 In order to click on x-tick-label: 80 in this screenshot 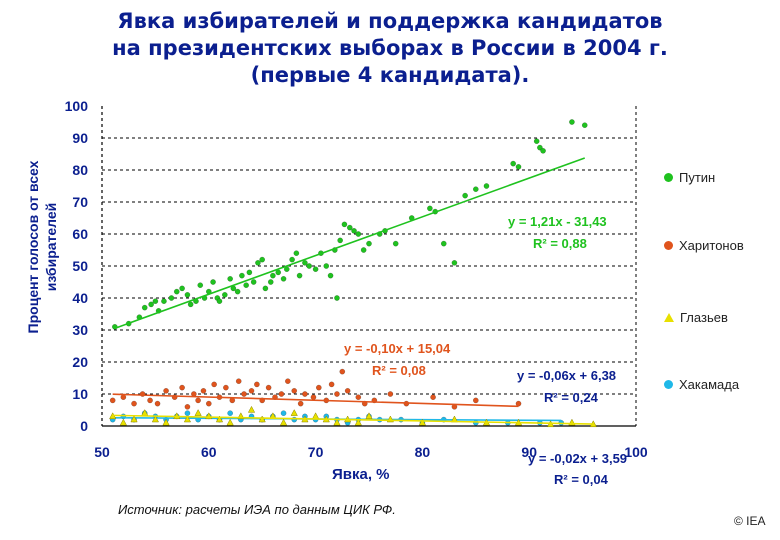, I will do `click(423, 452)`.